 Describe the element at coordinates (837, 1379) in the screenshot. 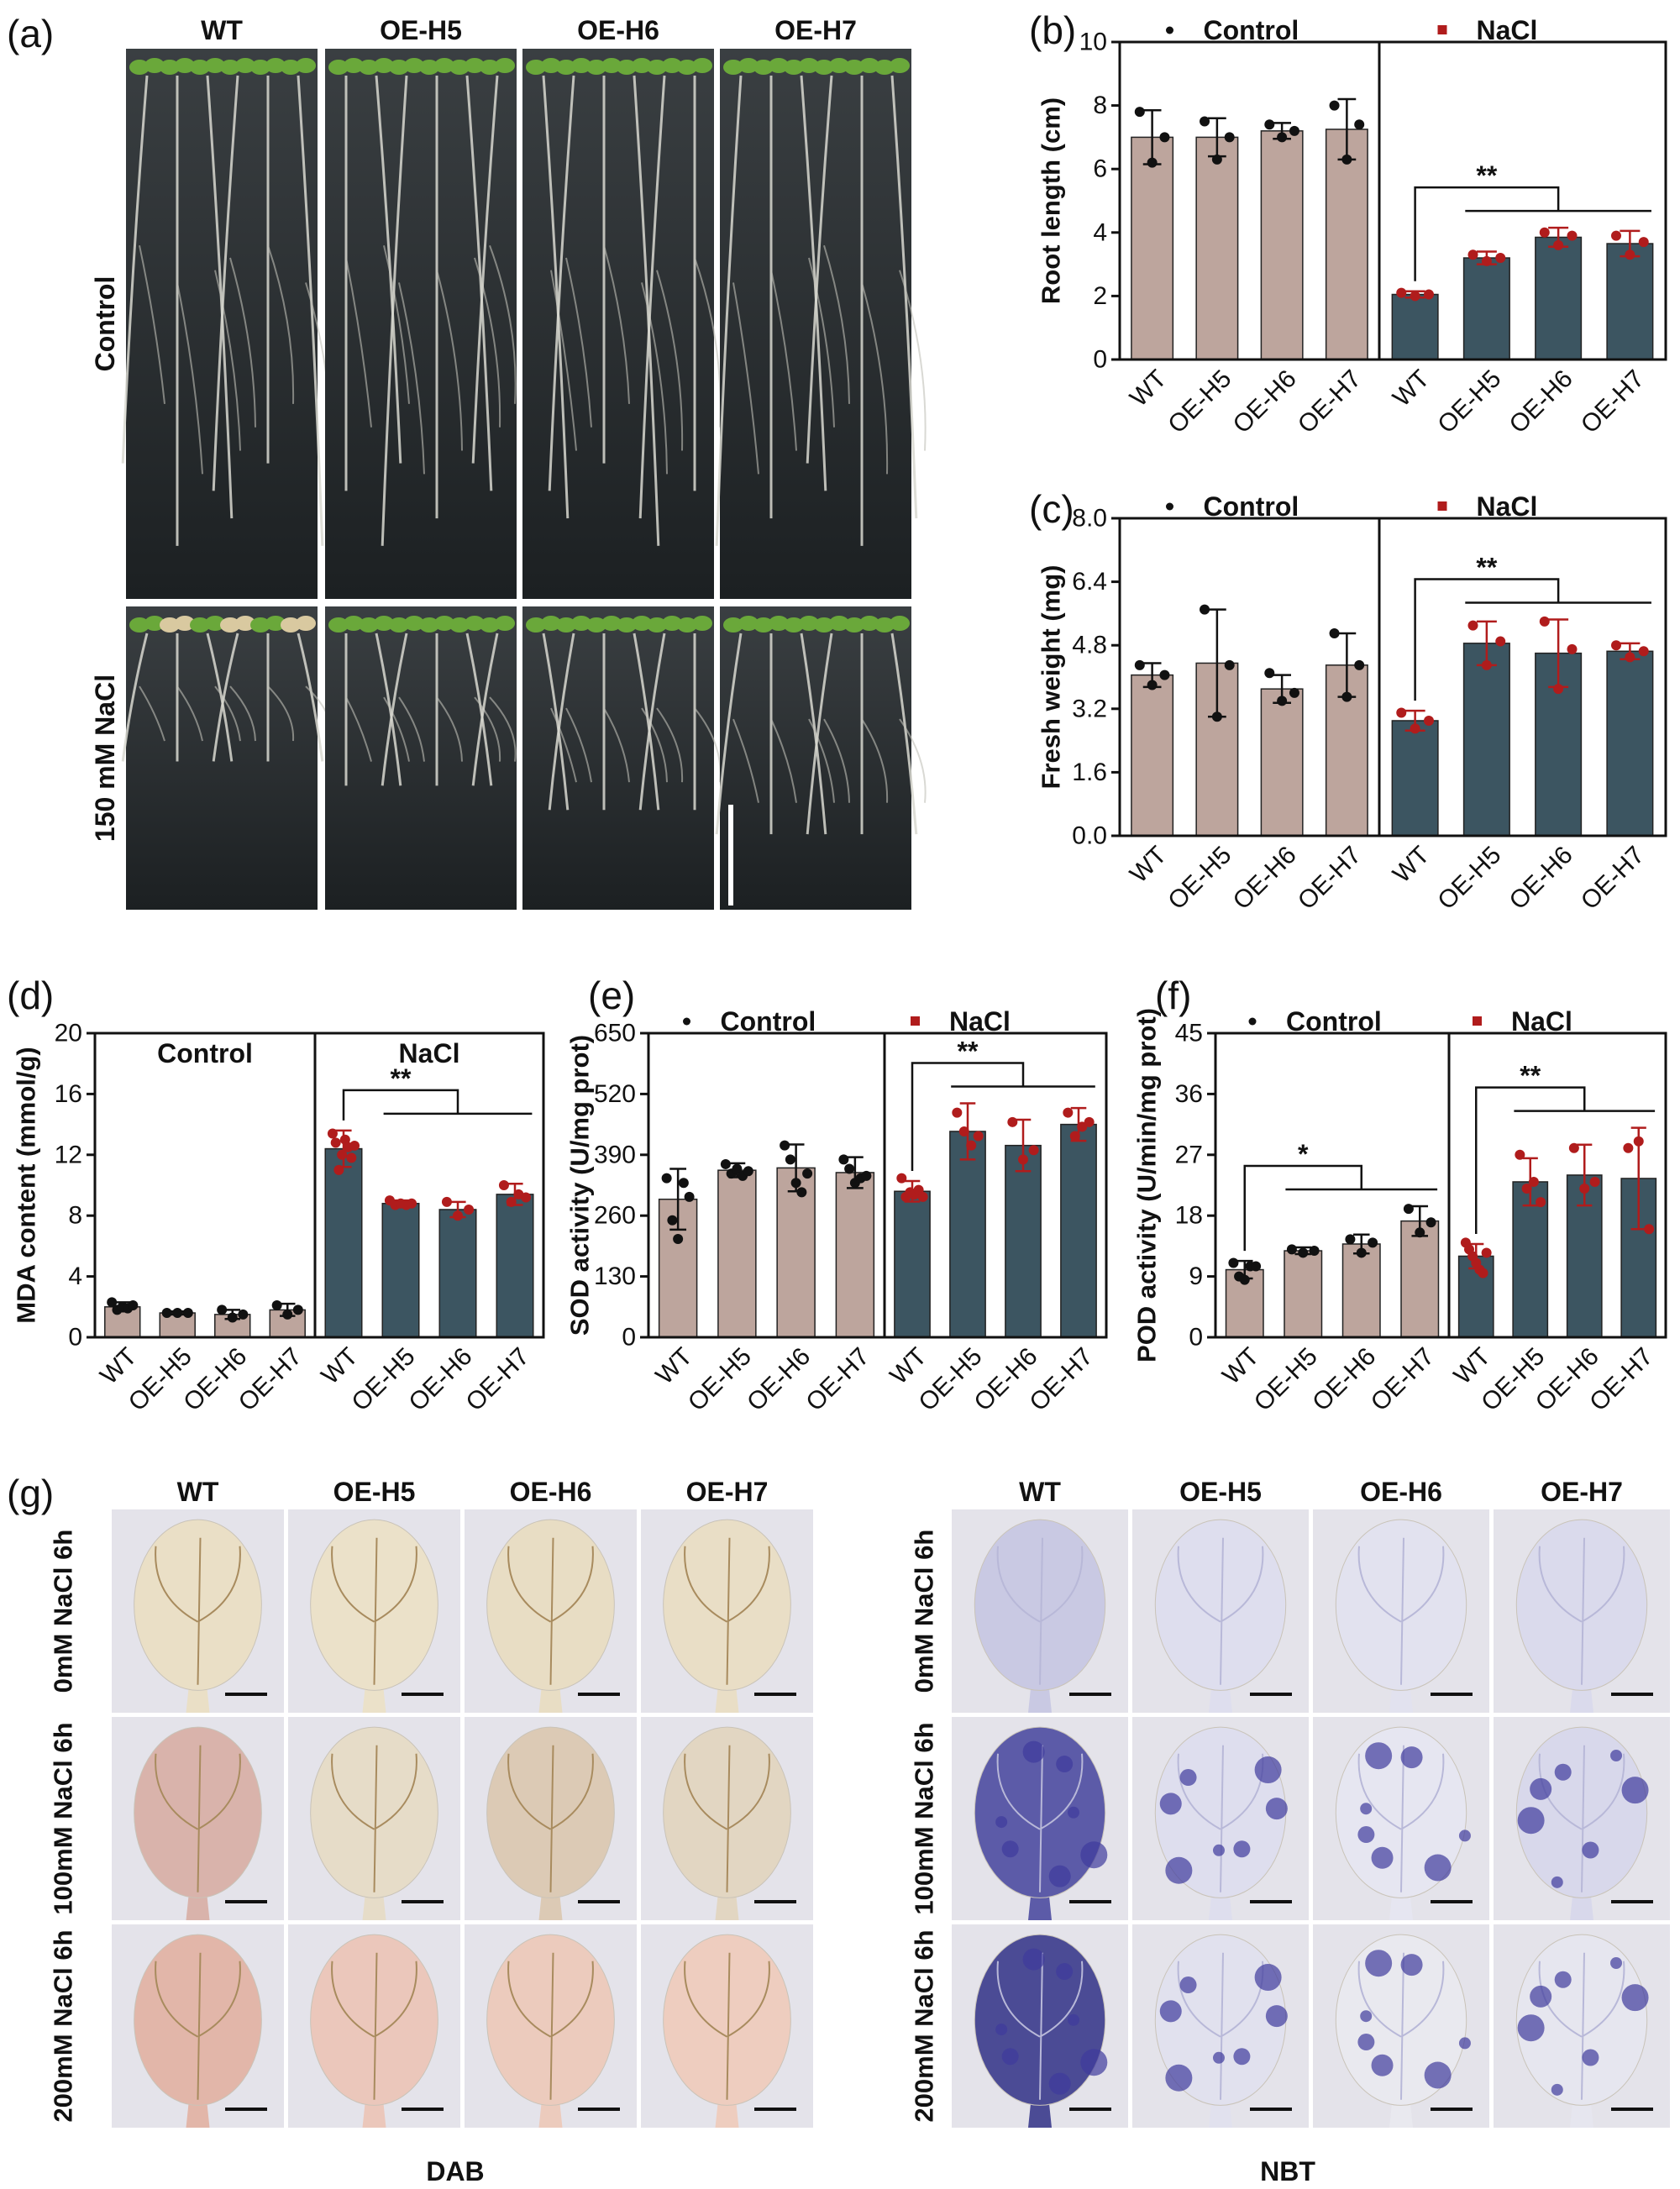

I see `x-tick-label: OE-H7` at that location.